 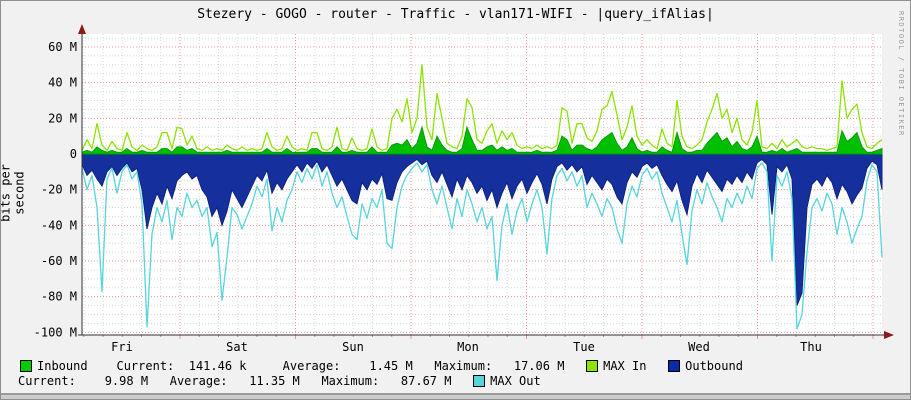 What do you see at coordinates (592, 366) in the screenshot?
I see `max-in-swatch` at bounding box center [592, 366].